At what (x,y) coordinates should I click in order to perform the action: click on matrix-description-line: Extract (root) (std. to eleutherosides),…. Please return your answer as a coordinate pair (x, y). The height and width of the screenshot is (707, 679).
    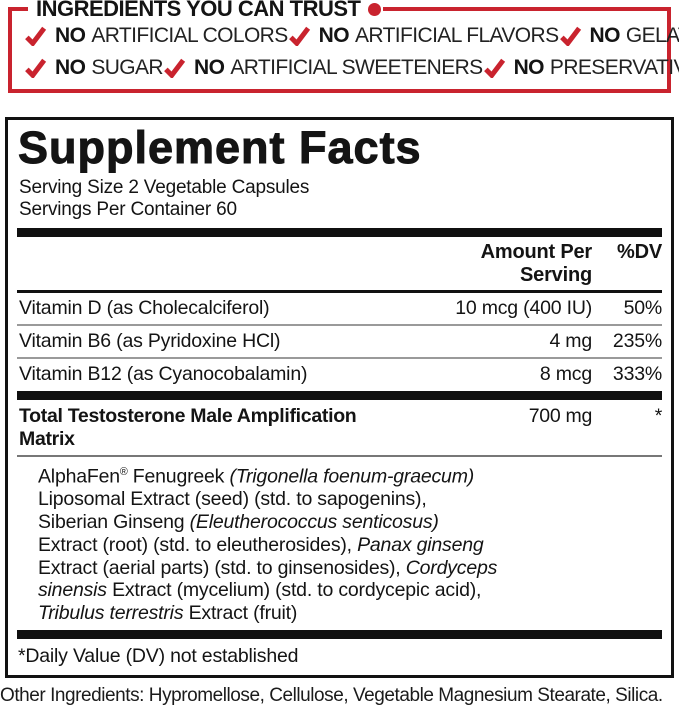
    Looking at the image, I should click on (261, 544).